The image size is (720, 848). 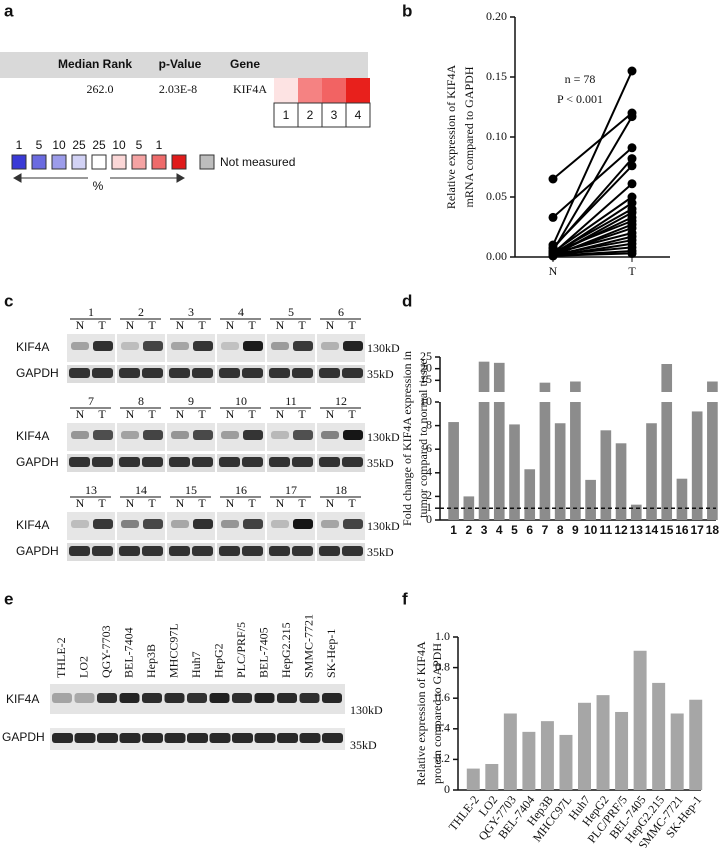 What do you see at coordinates (191, 312) in the screenshot?
I see `lane-number: 3` at bounding box center [191, 312].